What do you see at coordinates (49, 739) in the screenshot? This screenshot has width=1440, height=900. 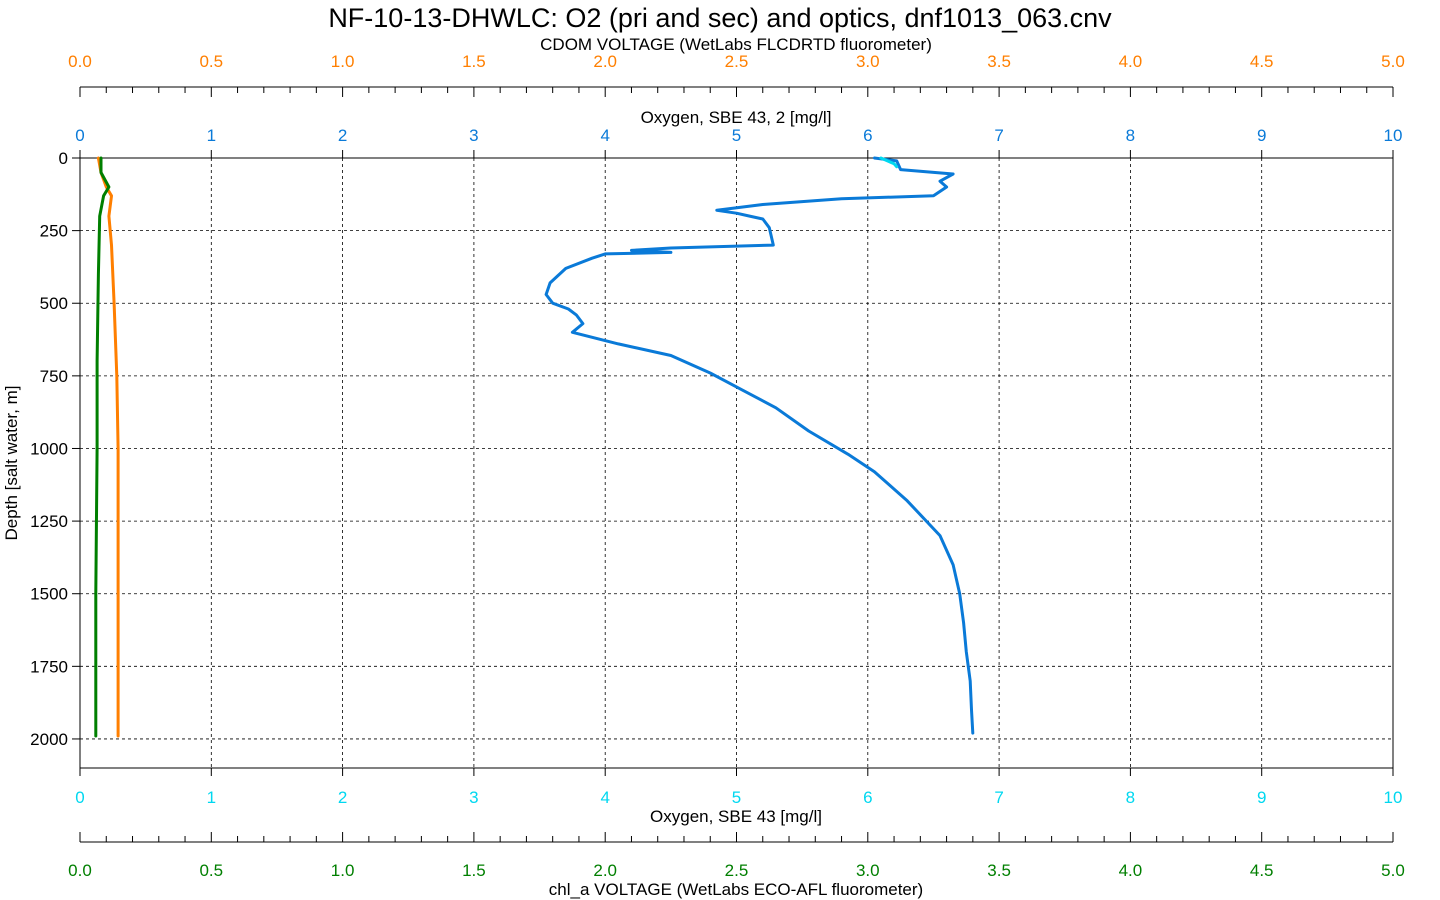 I see `depth-axis-tick-label: 2000` at bounding box center [49, 739].